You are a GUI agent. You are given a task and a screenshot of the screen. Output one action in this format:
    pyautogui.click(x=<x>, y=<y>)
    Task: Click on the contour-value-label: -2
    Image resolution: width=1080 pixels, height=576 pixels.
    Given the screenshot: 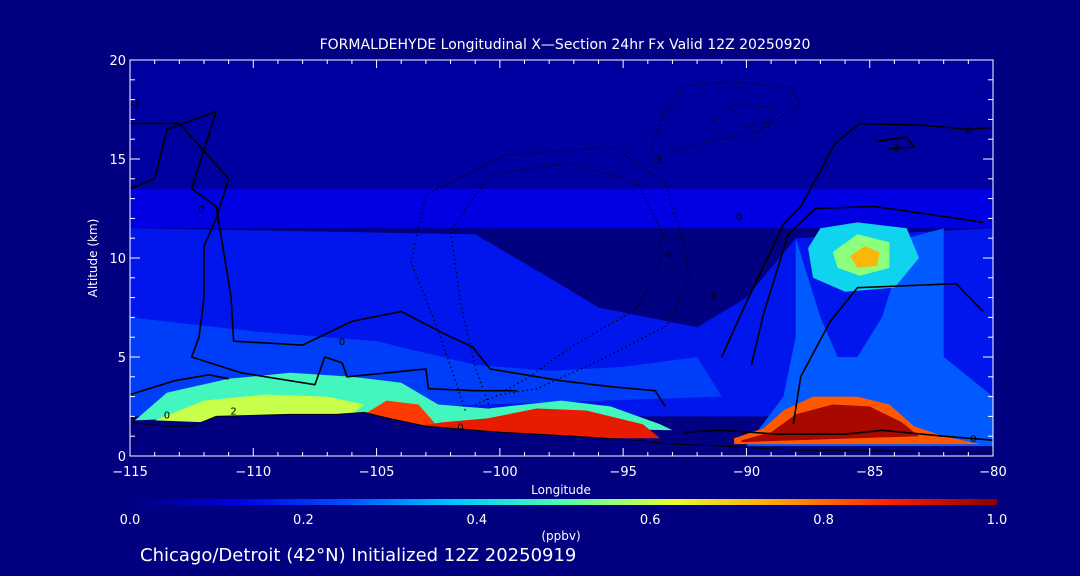 What is the action you would take?
    pyautogui.click(x=135, y=105)
    